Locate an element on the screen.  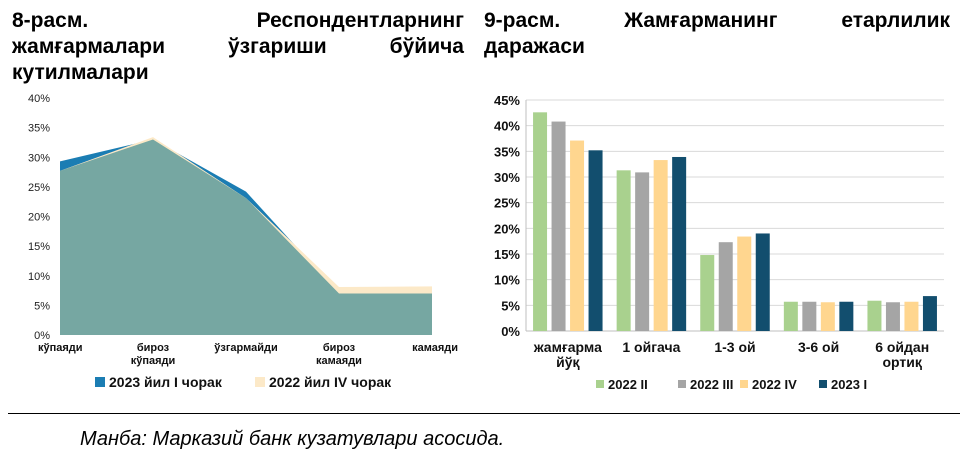
x-category-label: ортиқ is located at coordinates (902, 362).